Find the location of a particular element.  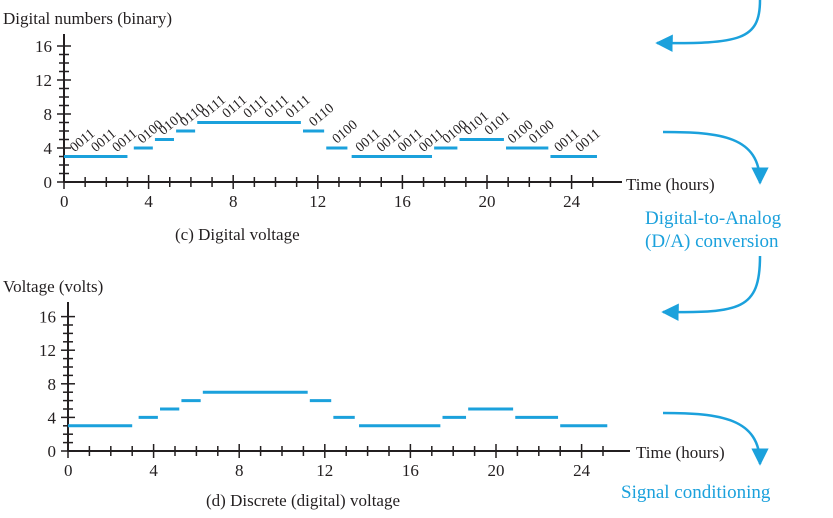

flow-arrow-d2a is located at coordinates (715, 157).